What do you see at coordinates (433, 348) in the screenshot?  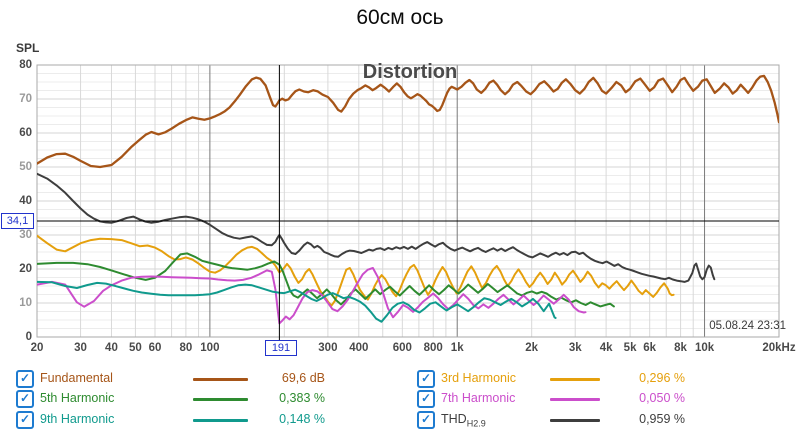 I see `x-tick-label: 800` at bounding box center [433, 348].